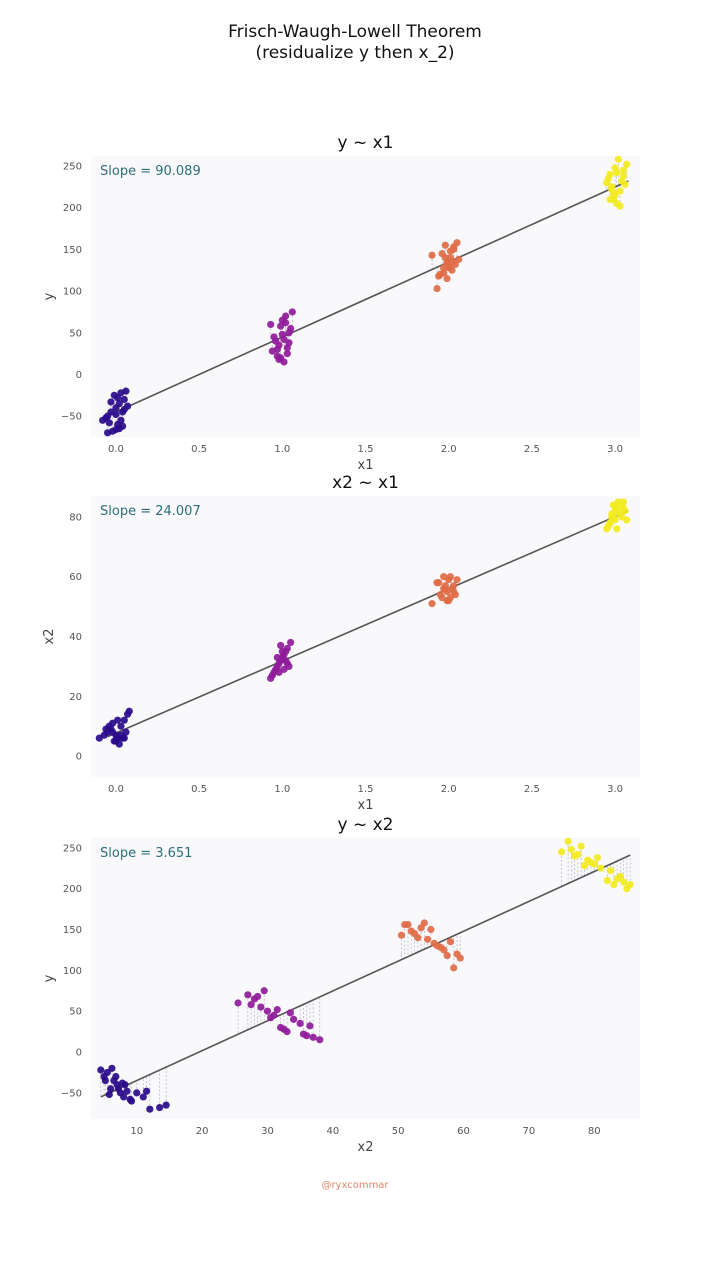  What do you see at coordinates (199, 449) in the screenshot?
I see `x-tick-label: 0.5` at bounding box center [199, 449].